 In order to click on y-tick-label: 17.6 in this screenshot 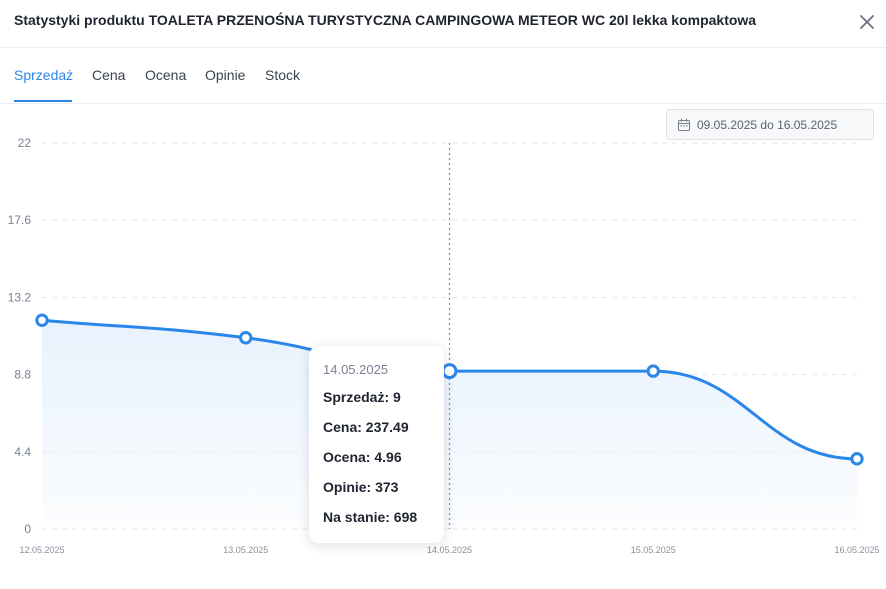, I will do `click(20, 220)`.